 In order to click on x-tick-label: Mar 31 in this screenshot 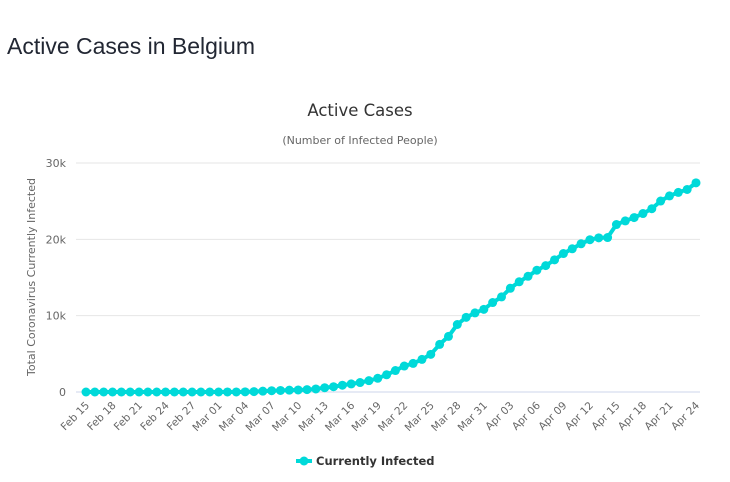, I will do `click(473, 417)`.